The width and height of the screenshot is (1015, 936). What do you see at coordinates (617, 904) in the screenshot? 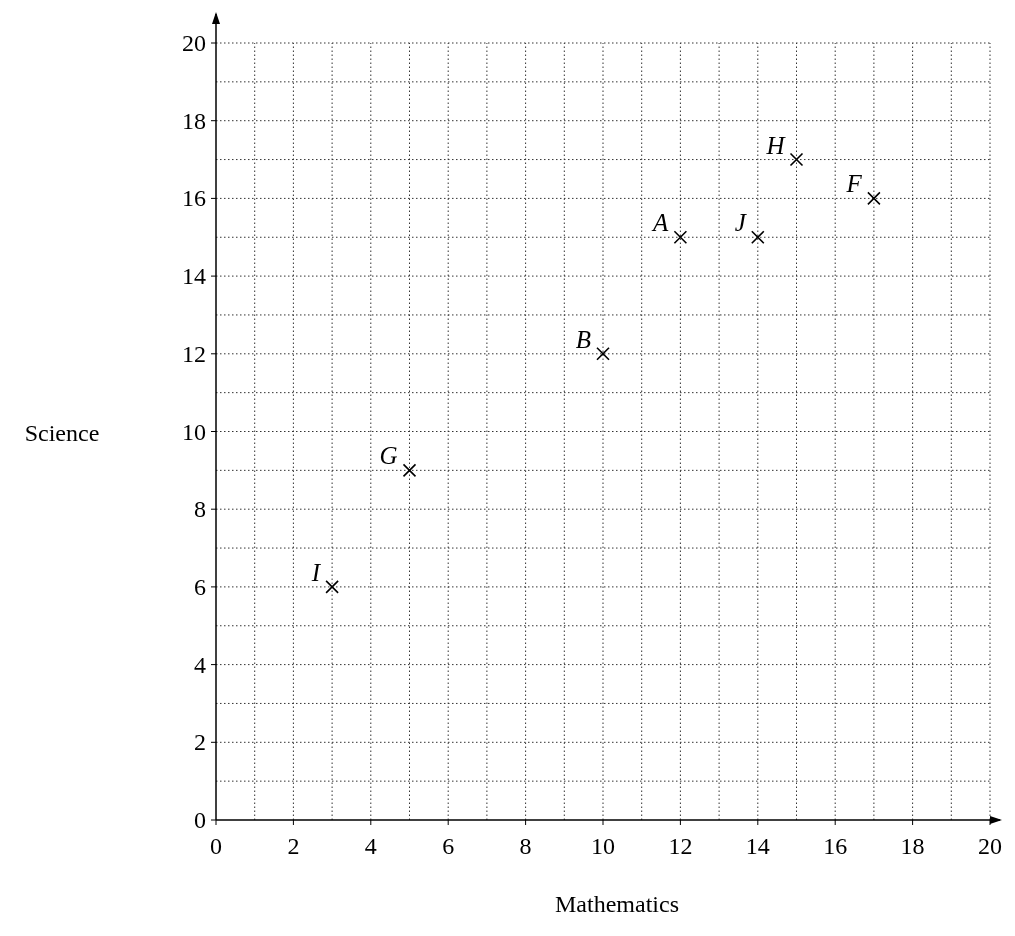
I see `x-axis-title: Mathematics` at bounding box center [617, 904].